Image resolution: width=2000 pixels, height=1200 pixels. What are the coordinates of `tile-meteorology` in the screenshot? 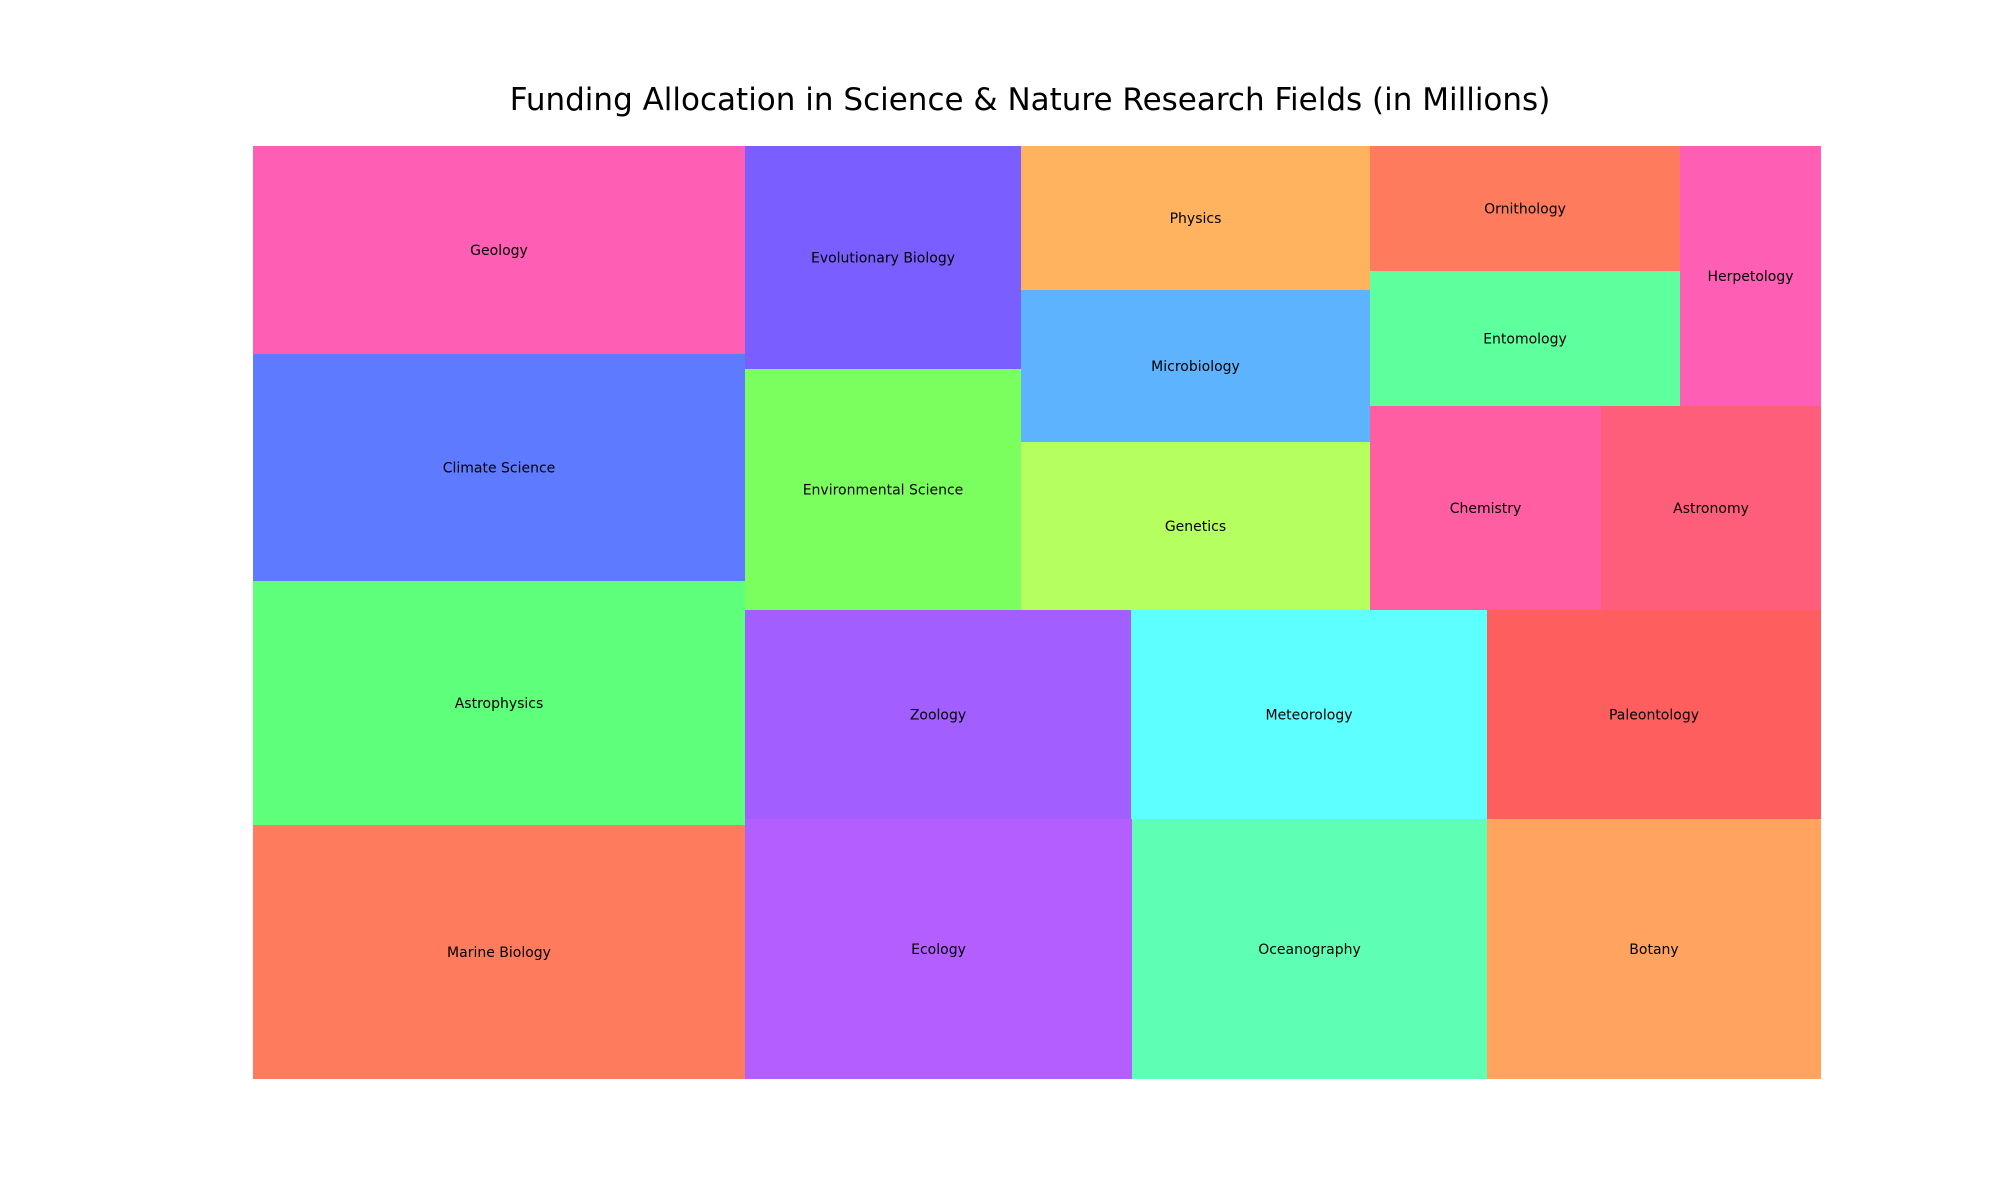 It's located at (1309, 714).